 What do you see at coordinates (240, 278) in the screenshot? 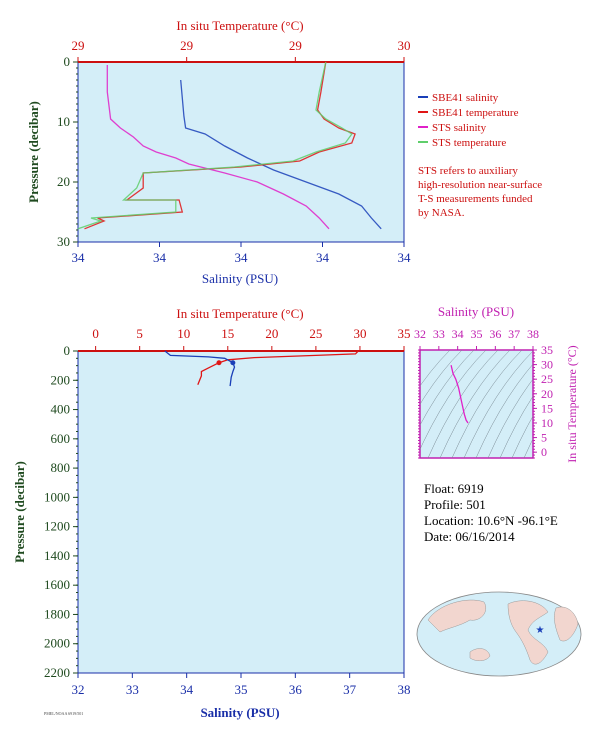
I see `top-chart-bottom-axis-title: Salinity (PSU)` at bounding box center [240, 278].